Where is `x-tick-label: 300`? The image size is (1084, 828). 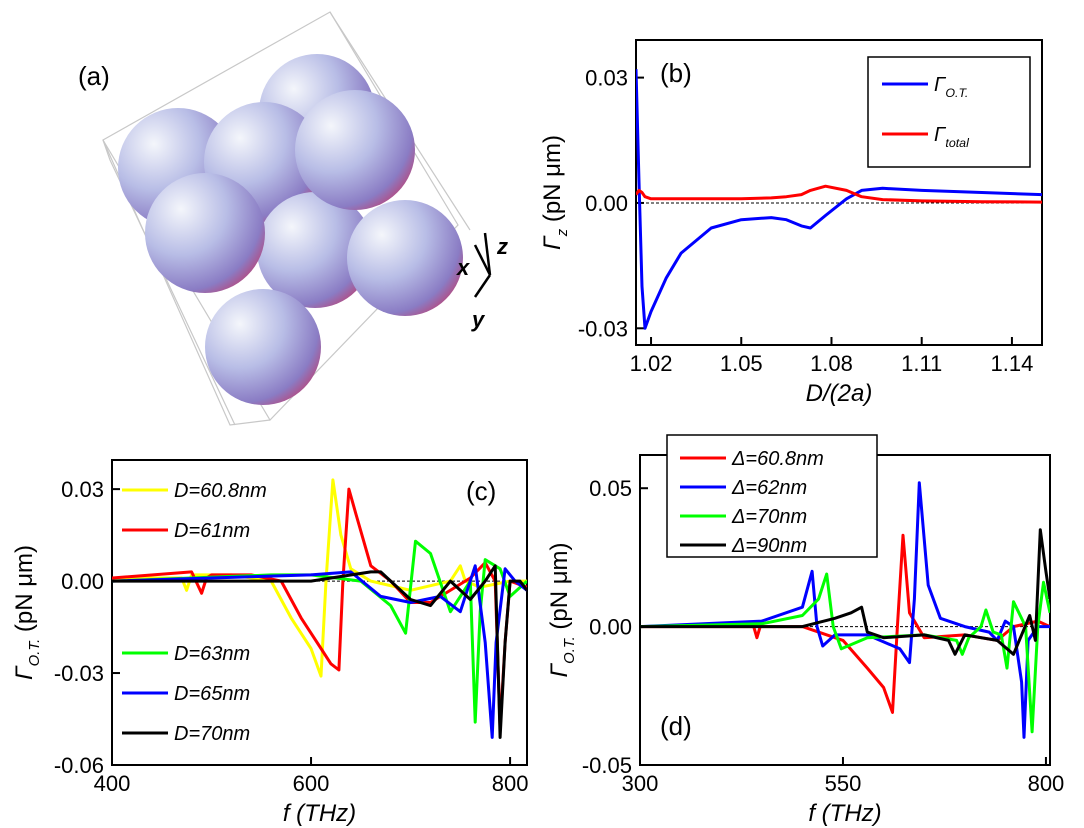 x-tick-label: 300 is located at coordinates (640, 783).